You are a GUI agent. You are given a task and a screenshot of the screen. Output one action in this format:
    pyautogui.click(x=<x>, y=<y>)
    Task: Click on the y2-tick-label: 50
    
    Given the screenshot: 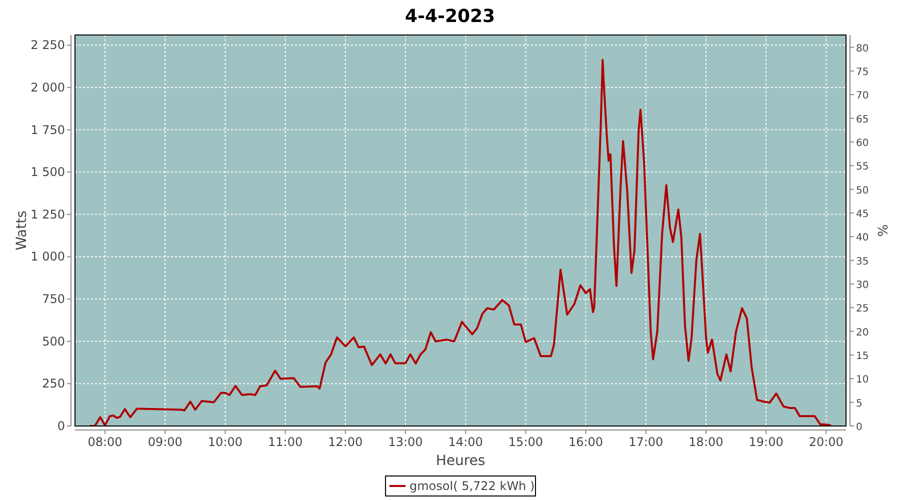 What is the action you would take?
    pyautogui.click(x=862, y=190)
    